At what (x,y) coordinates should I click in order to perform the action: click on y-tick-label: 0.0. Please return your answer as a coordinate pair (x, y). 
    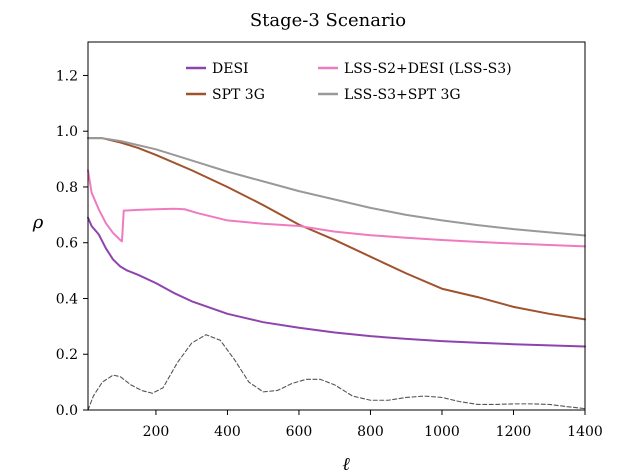
    Looking at the image, I should click on (67, 411).